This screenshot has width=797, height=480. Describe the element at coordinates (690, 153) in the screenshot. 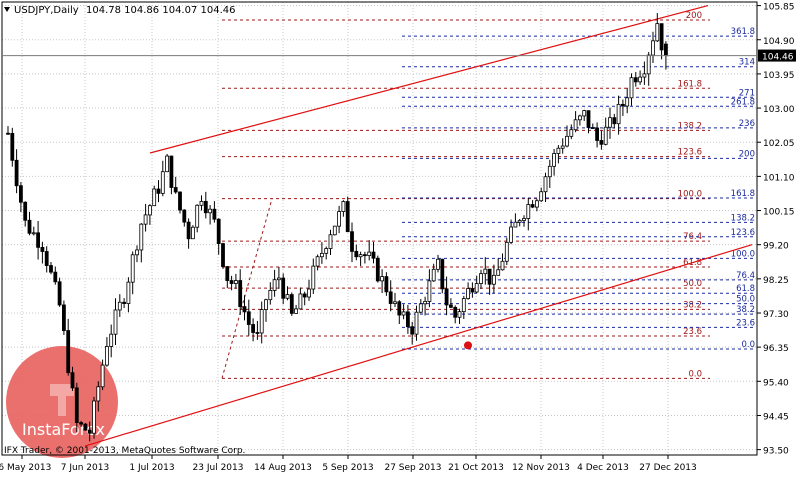

I see `fibo-left-label: 123.6` at that location.